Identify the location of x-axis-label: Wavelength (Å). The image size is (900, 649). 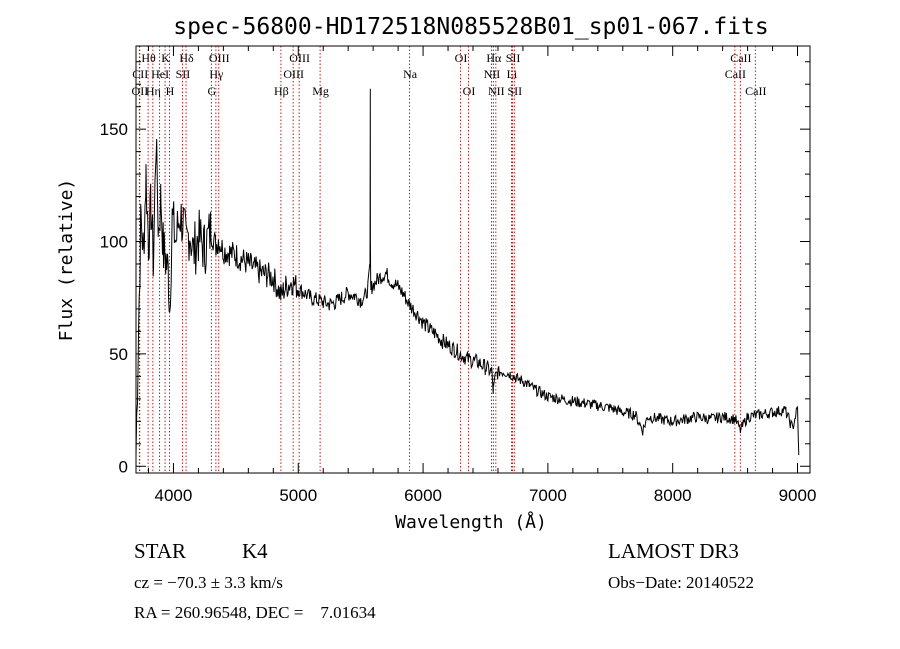
(471, 522).